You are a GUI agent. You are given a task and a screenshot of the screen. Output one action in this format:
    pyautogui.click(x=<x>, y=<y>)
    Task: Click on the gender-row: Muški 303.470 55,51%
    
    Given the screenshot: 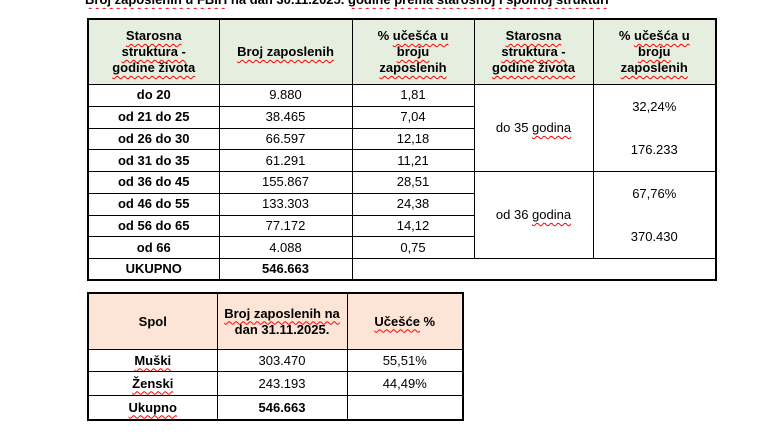 What is the action you would take?
    pyautogui.click(x=275, y=360)
    